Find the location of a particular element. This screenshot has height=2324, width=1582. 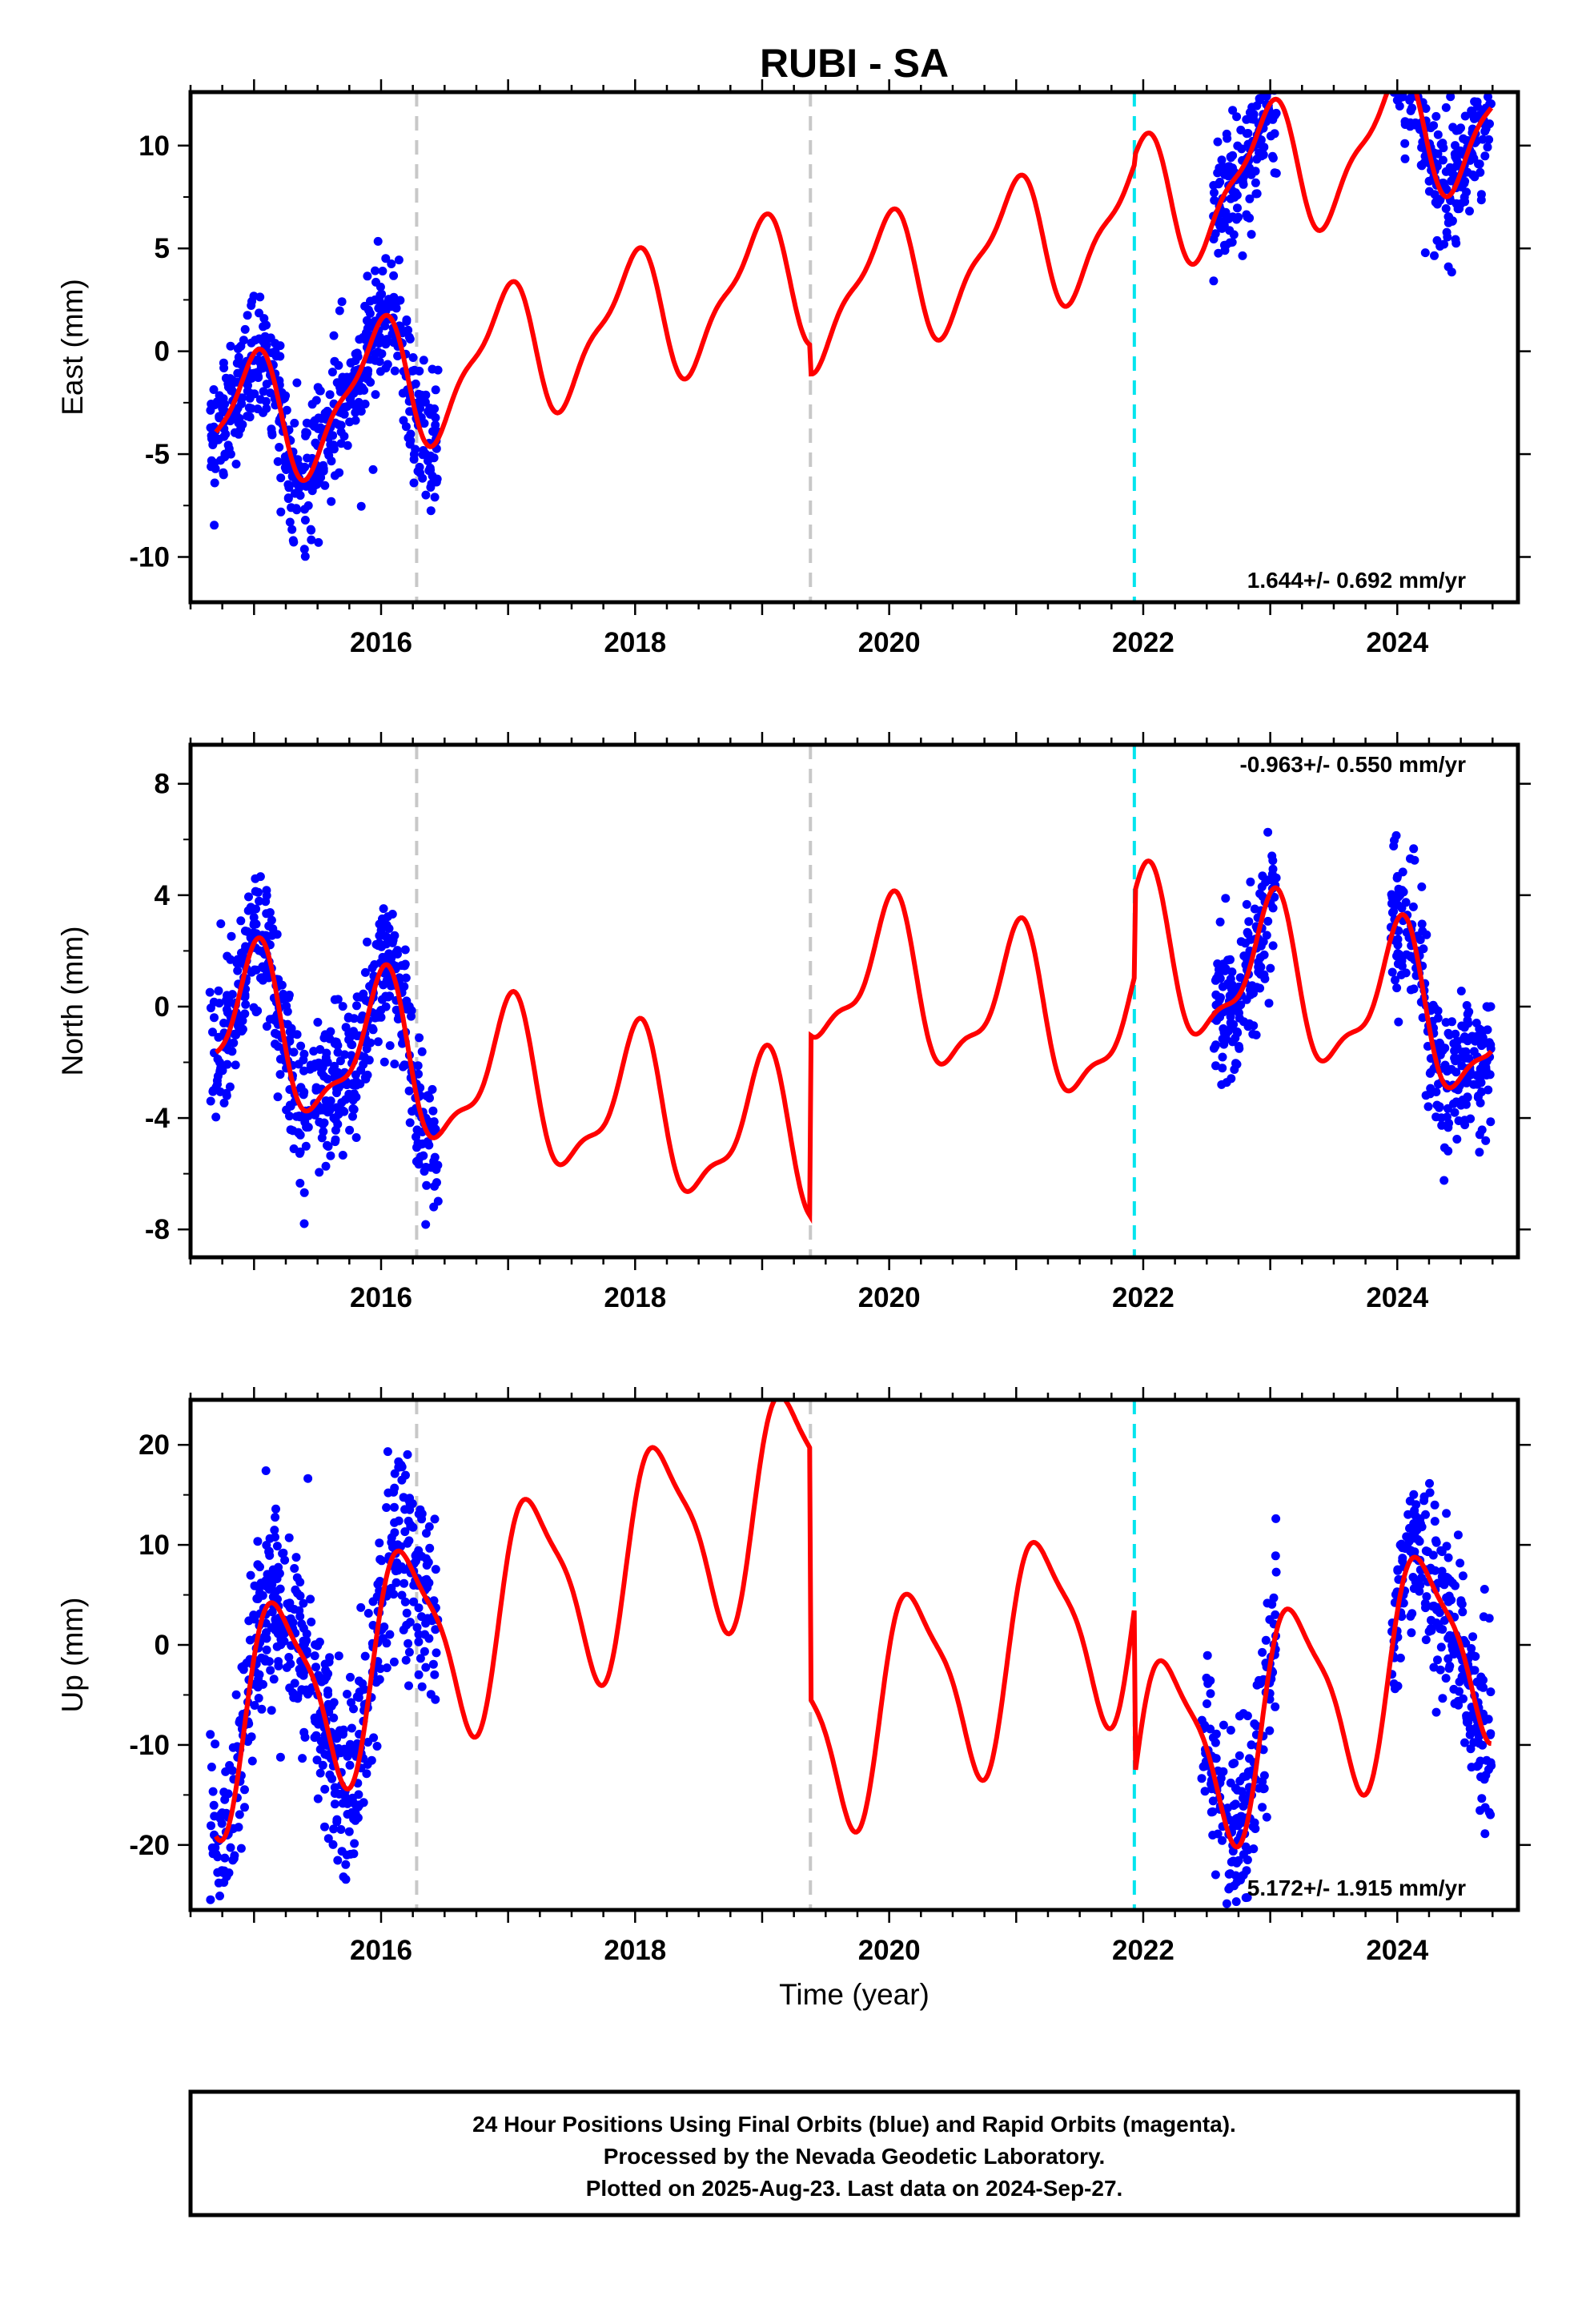

north-rate-label: -0.963+/- 0.550 mm/yr is located at coordinates (1353, 764).